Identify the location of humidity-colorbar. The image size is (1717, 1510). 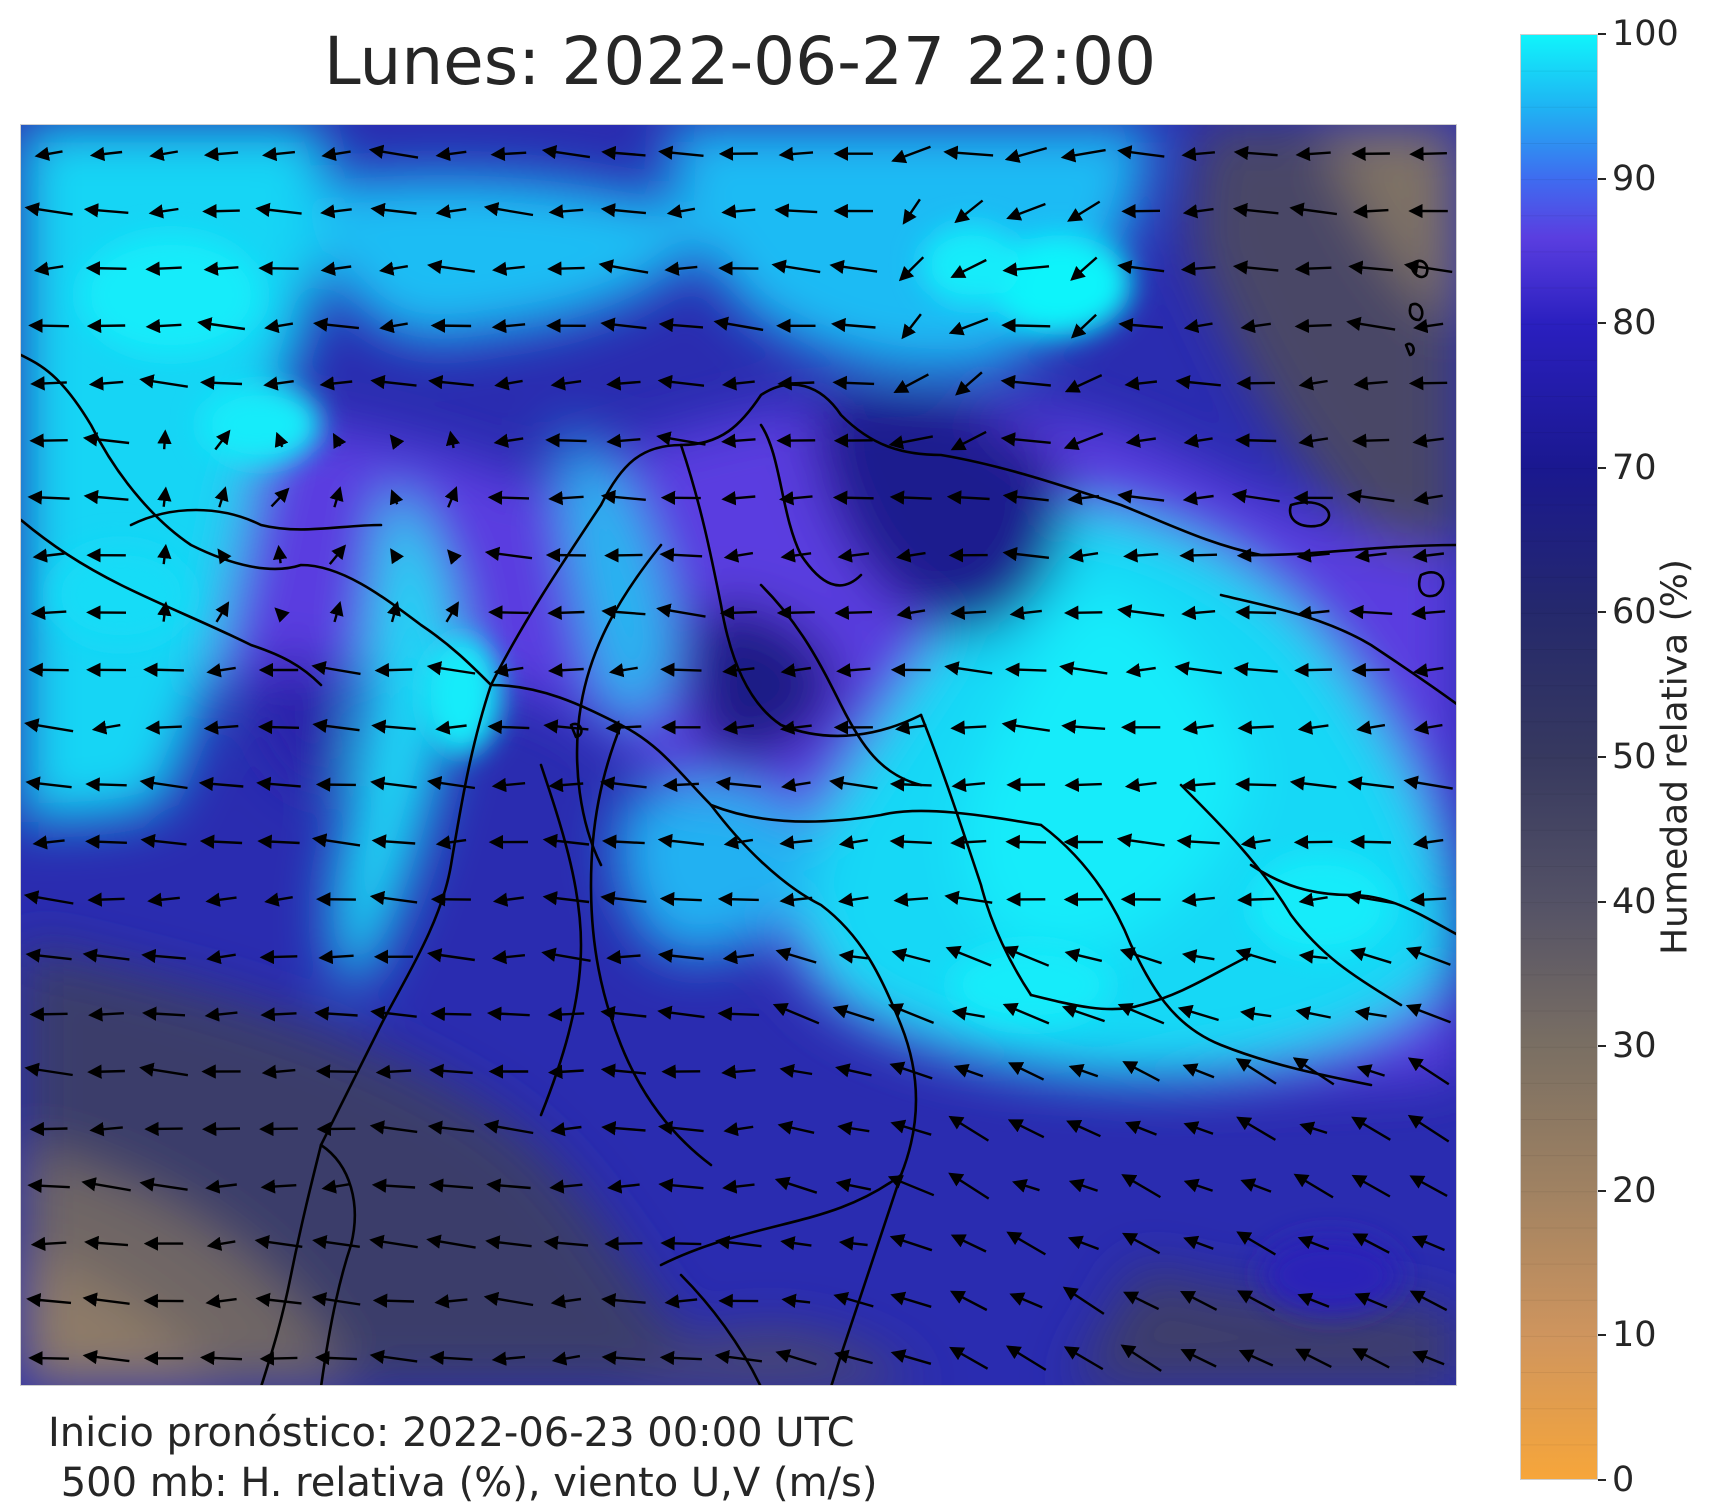
(1559, 757).